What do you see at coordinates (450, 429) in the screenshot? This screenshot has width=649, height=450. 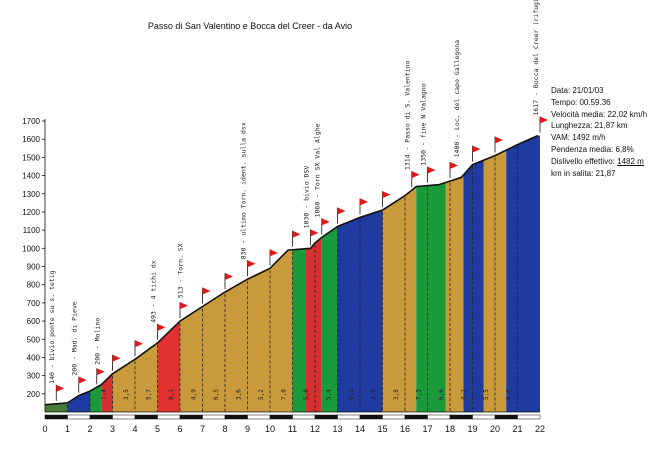 I see `x-tick-label: 18` at bounding box center [450, 429].